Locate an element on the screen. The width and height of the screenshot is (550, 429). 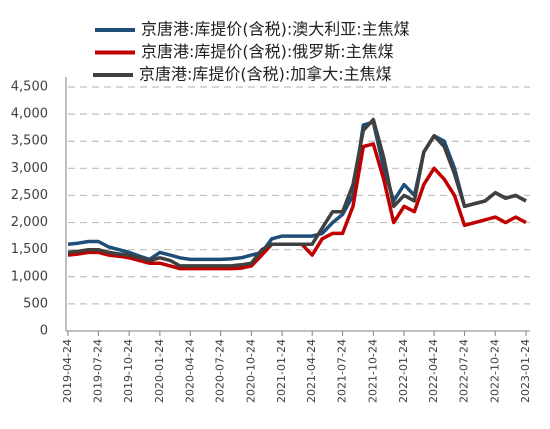
x-tick-label: 2023-01-24 is located at coordinates (525, 371).